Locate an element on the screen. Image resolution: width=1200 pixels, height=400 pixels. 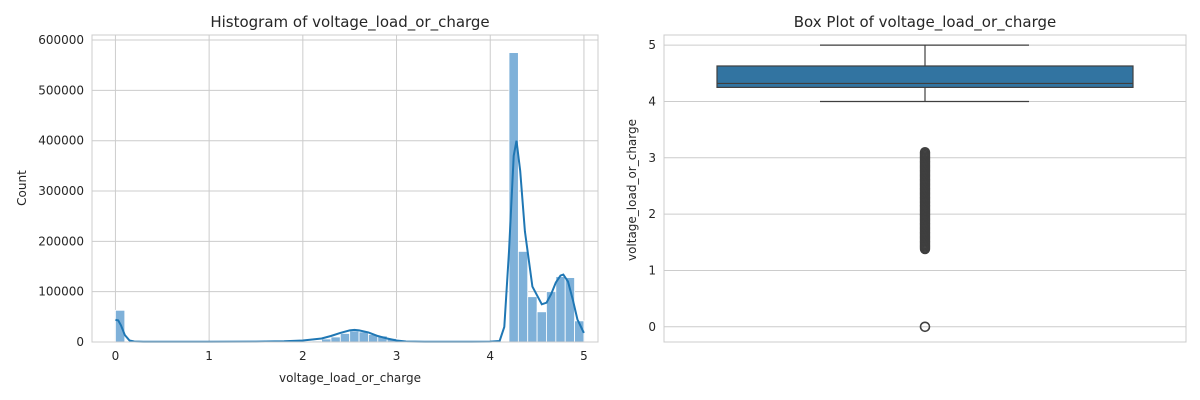
boxplot-y-ticks: 0 1 2 3 4 5 is located at coordinates (652, 186).